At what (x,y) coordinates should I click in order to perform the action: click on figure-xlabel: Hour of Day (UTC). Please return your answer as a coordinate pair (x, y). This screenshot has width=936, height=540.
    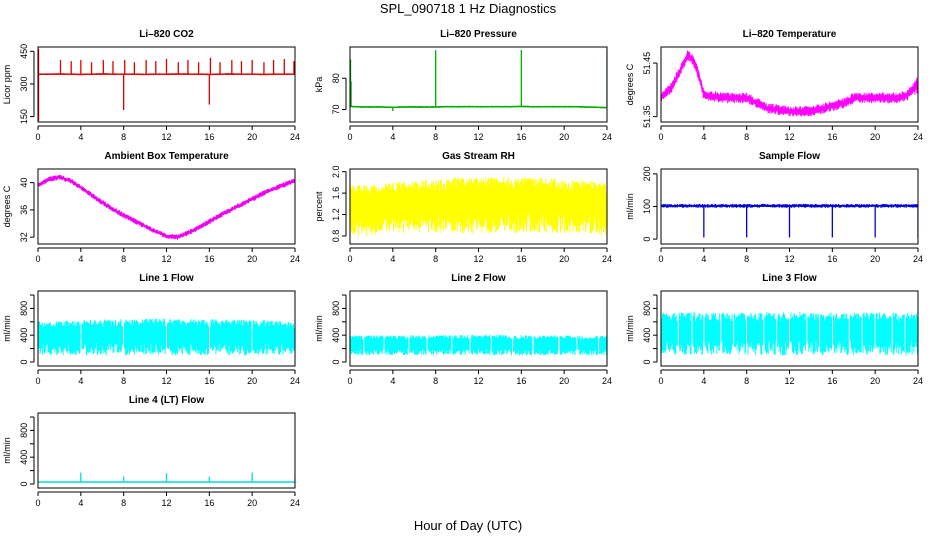
    Looking at the image, I should click on (468, 525).